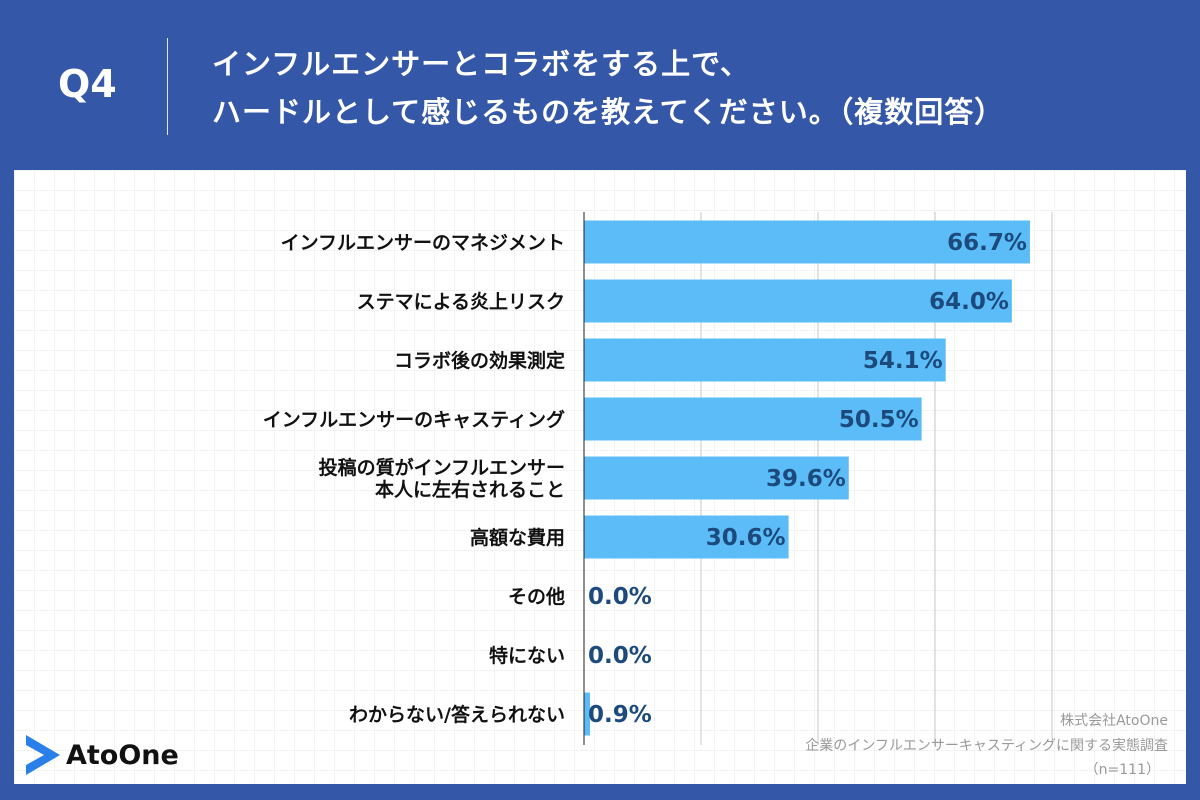  What do you see at coordinates (620, 715) in the screenshot?
I see `data-label: 0.9%` at bounding box center [620, 715].